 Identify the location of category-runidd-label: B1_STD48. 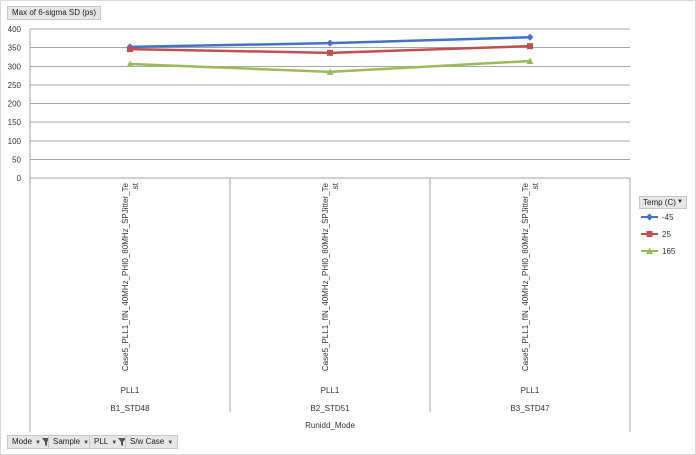
(130, 408).